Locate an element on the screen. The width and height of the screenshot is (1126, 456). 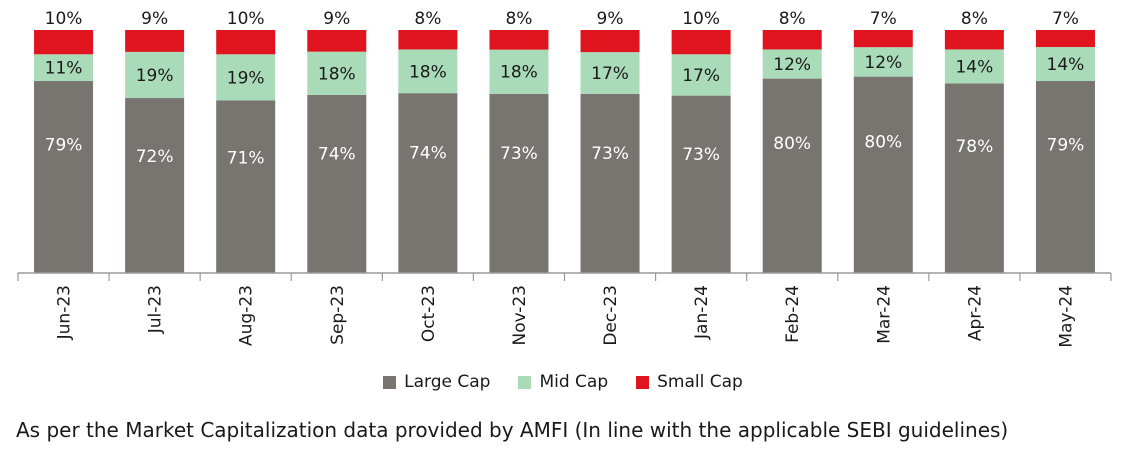
x-tick-label-jan-24: Jan-24 is located at coordinates (702, 312).